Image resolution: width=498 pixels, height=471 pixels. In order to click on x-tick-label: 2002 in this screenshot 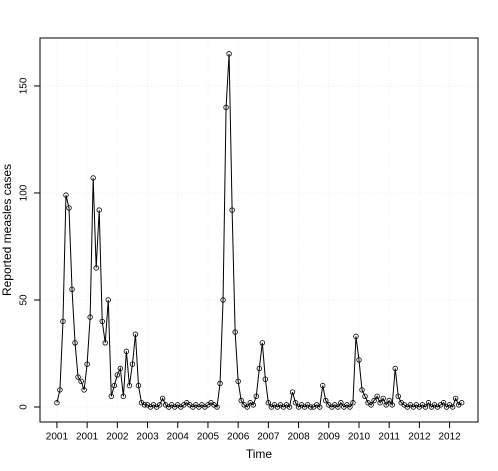, I will do `click(117, 437)`.